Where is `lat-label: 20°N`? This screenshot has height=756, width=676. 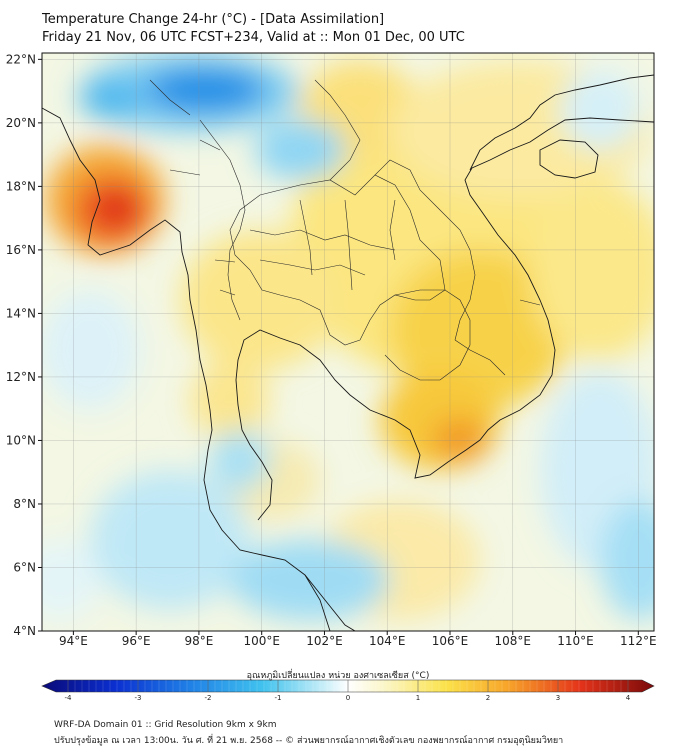 lat-label: 20°N is located at coordinates (21, 123).